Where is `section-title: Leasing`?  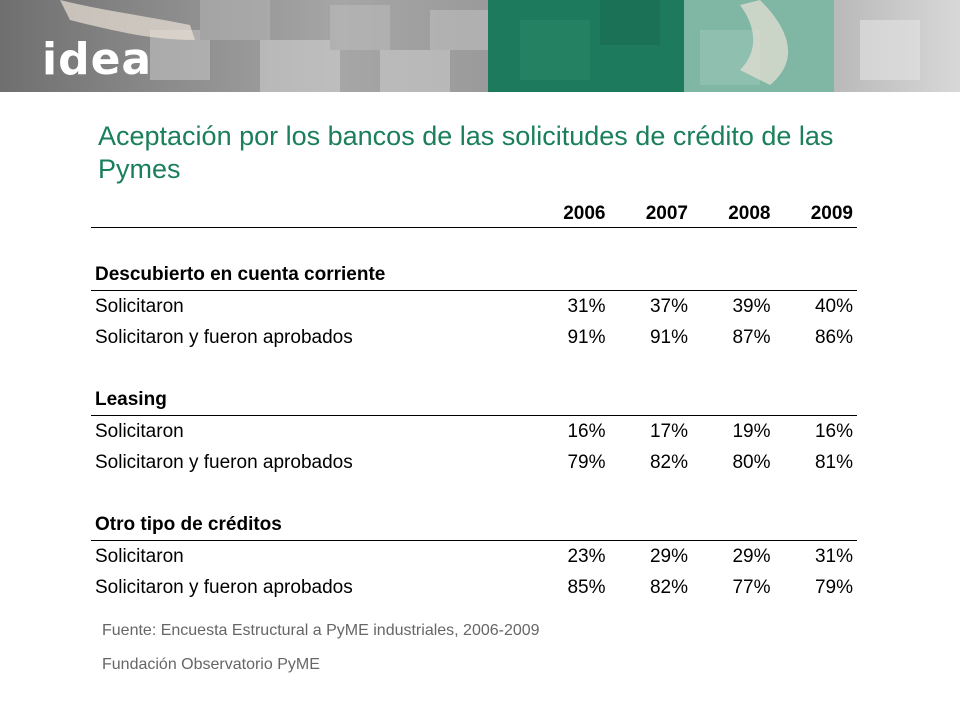 section-title: Leasing is located at coordinates (474, 400).